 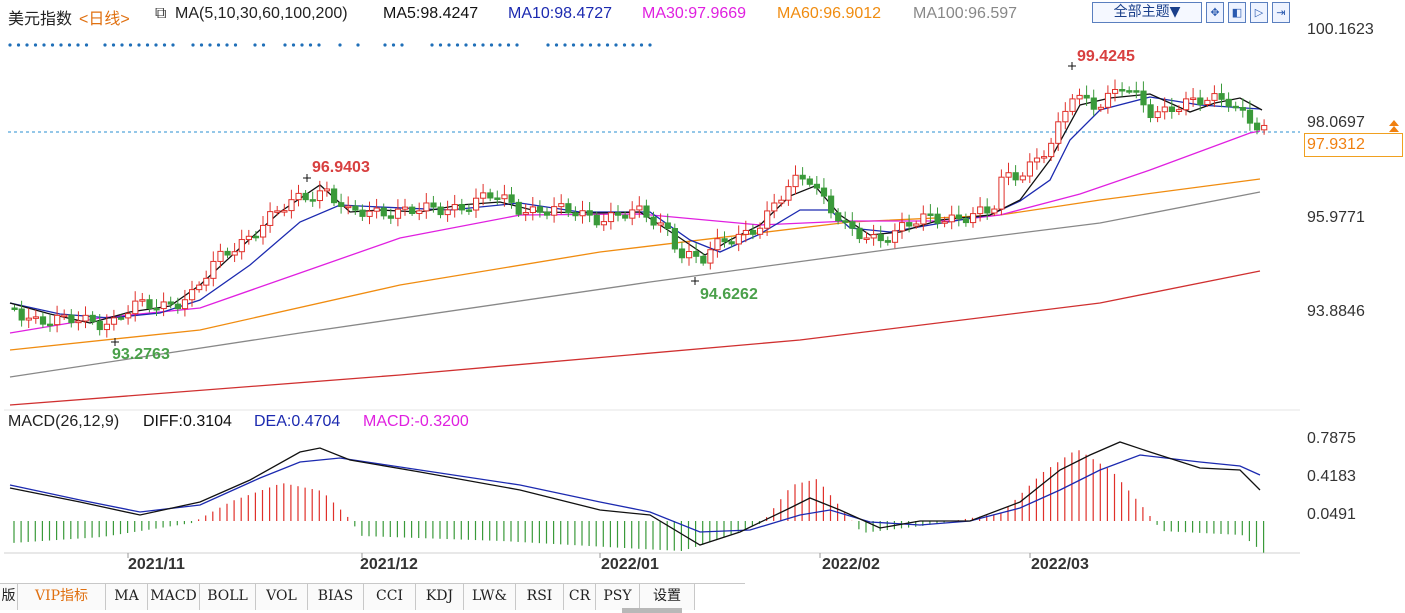 I want to click on tab-lw: LW&, so click(x=490, y=597).